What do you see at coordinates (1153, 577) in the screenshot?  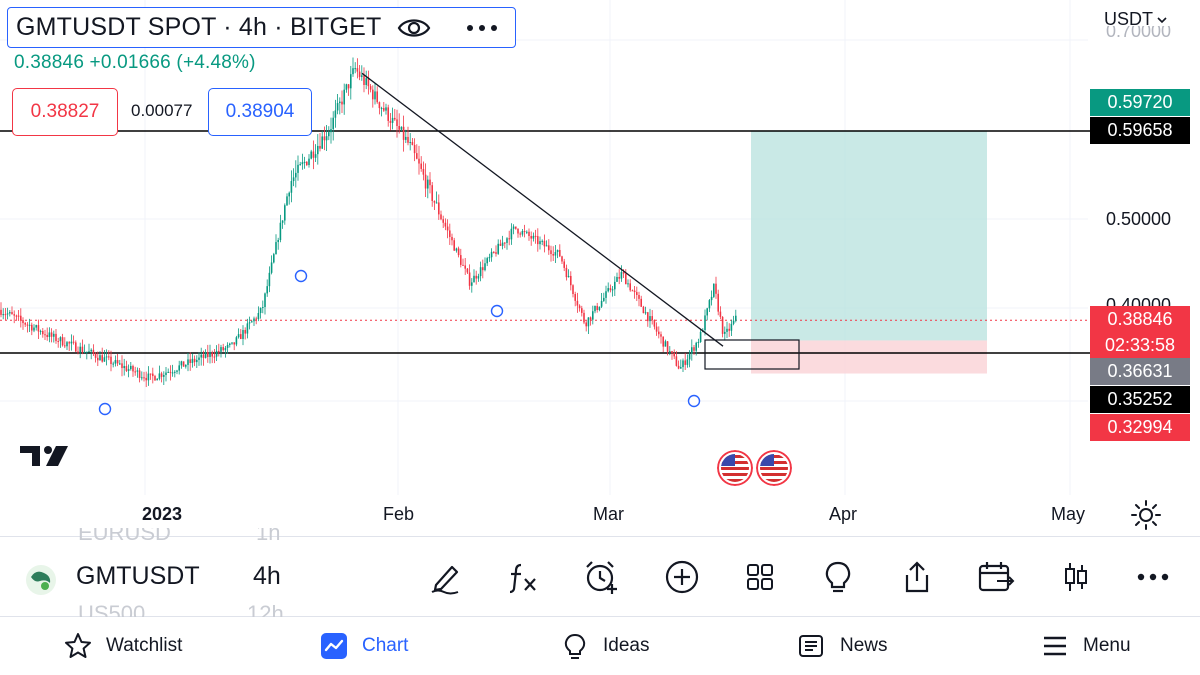 I see `more-button` at bounding box center [1153, 577].